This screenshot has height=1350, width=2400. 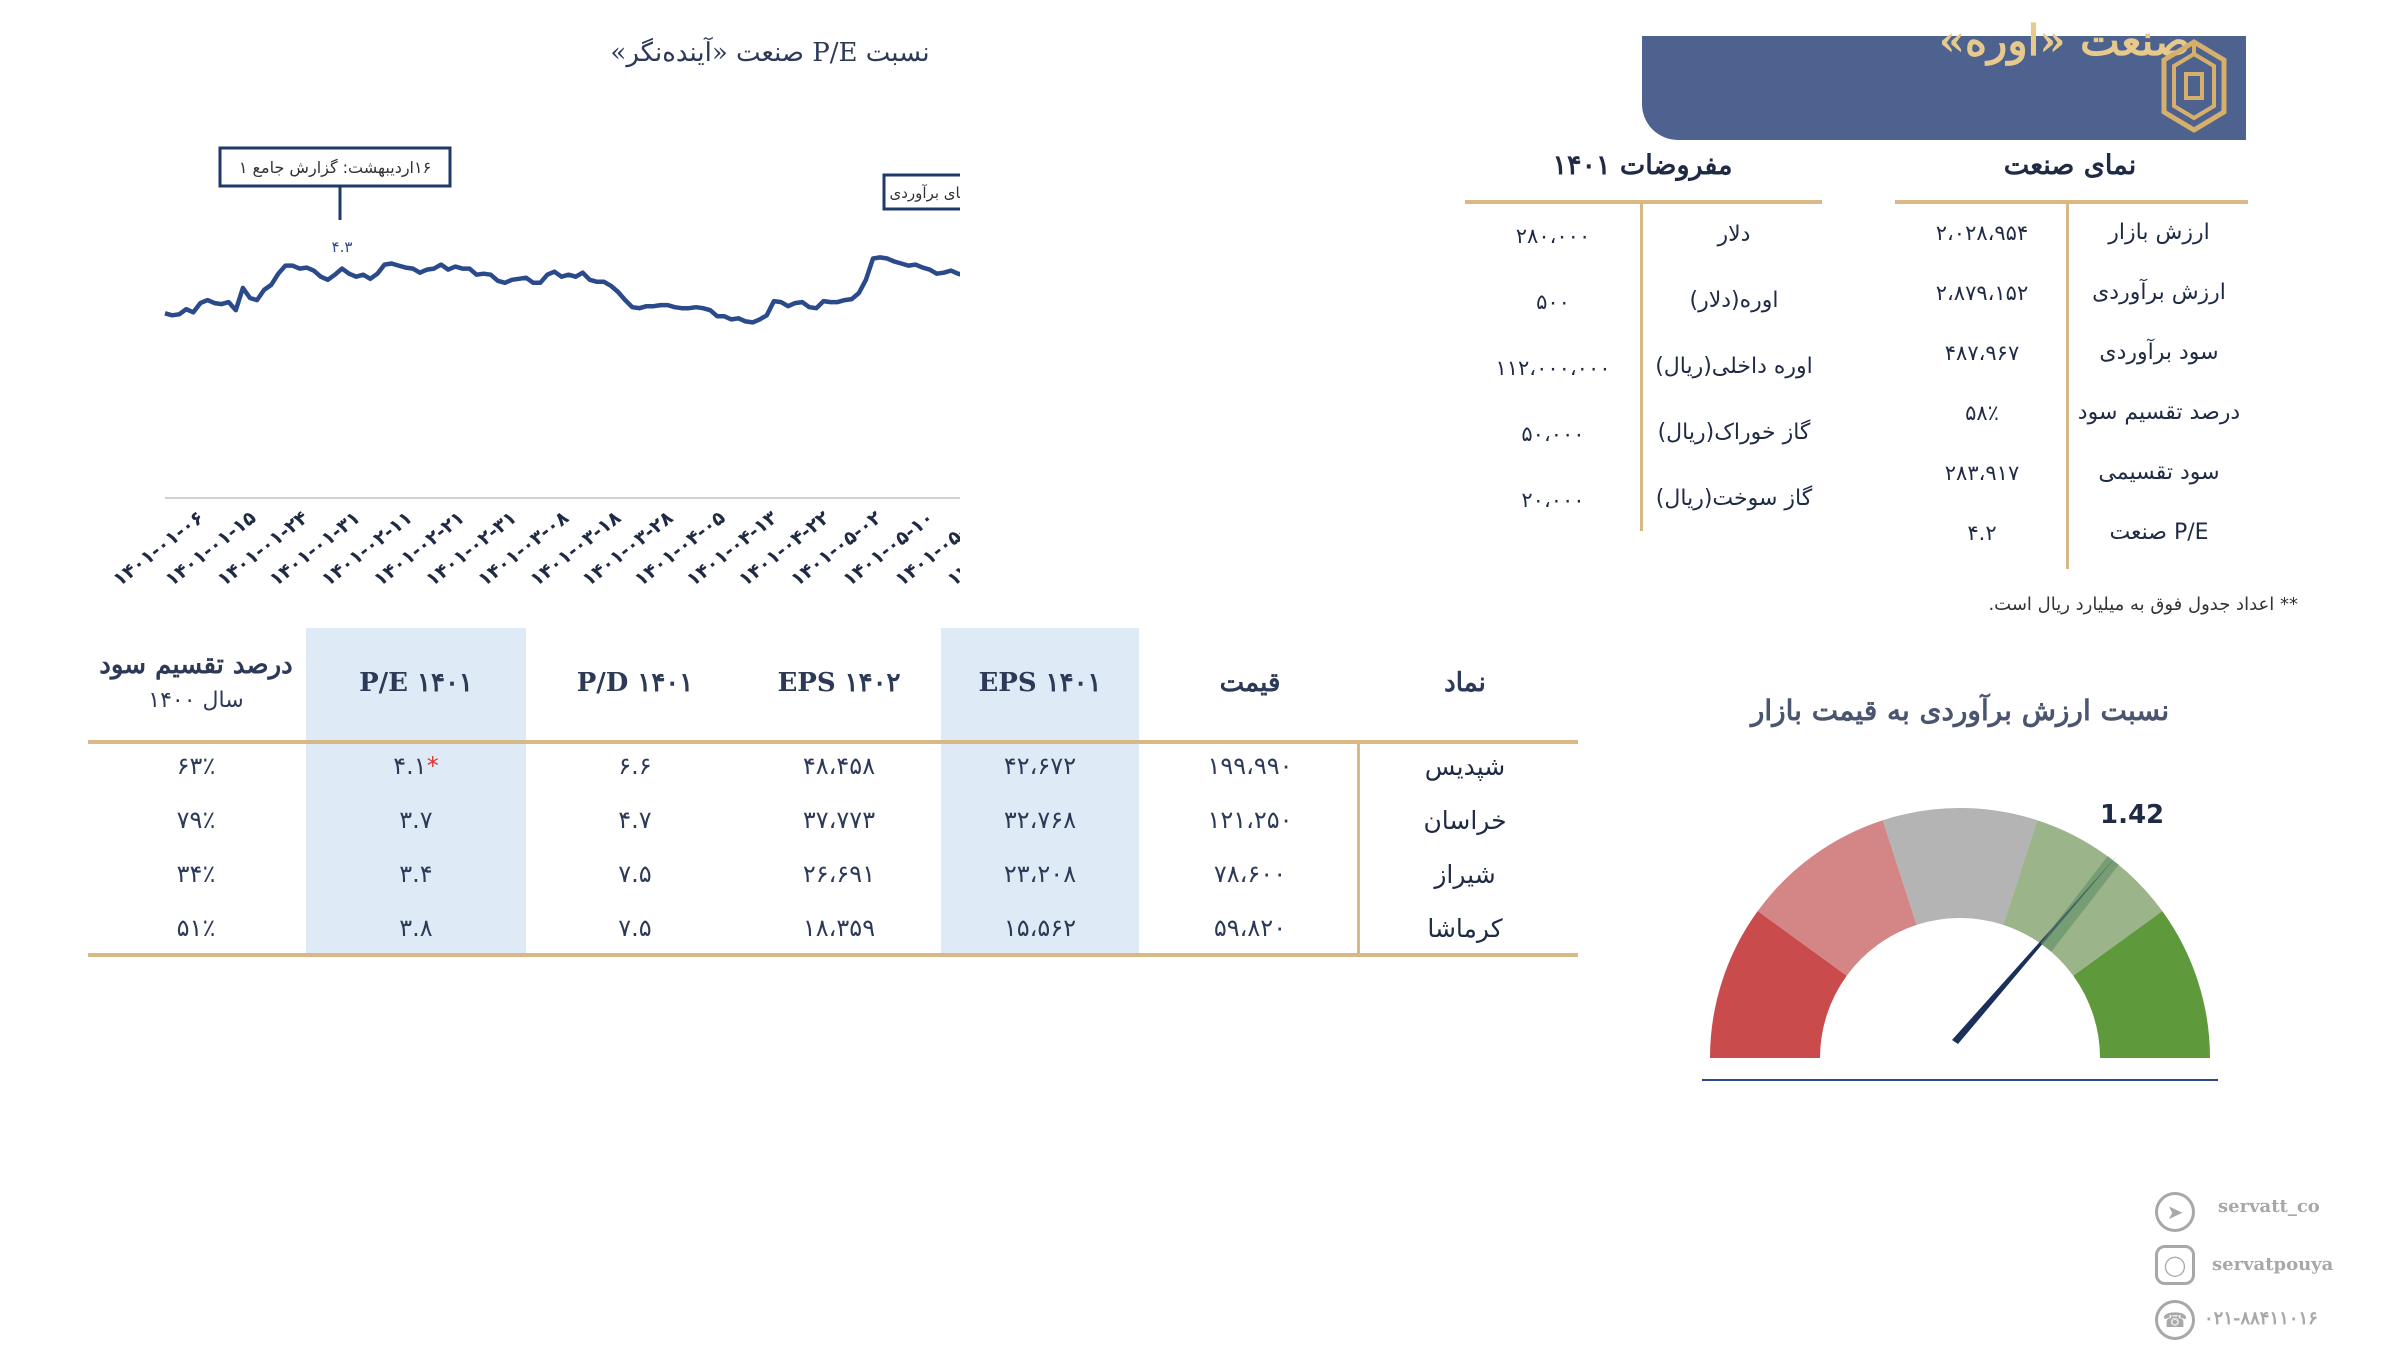 I want to click on cell-pd1401: ۶.۶, so click(x=635, y=766).